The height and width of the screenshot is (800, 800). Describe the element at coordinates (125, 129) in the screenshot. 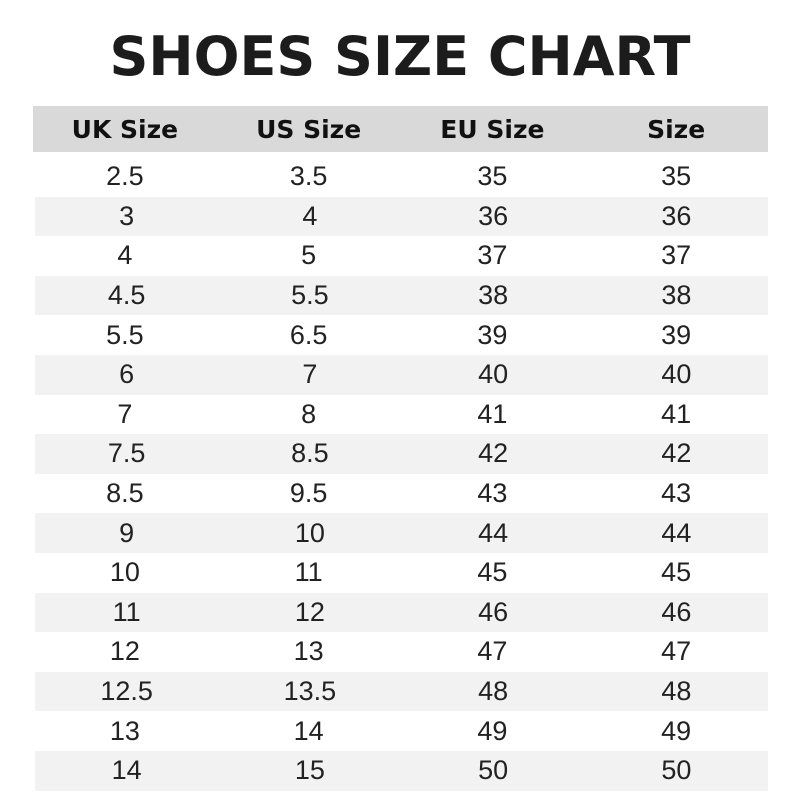

I see `header-uk-size: UK Size` at that location.